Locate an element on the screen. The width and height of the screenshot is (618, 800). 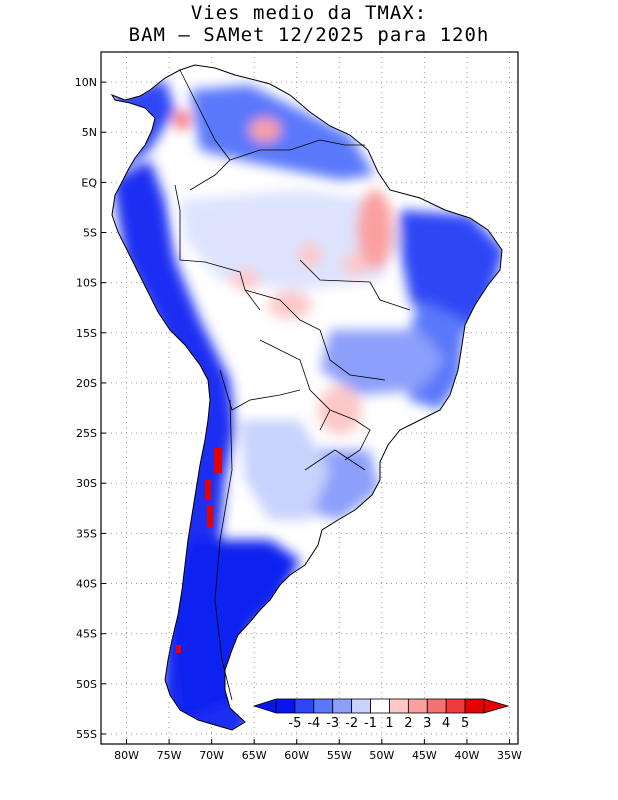
colorbar-label: -4 is located at coordinates (313, 723).